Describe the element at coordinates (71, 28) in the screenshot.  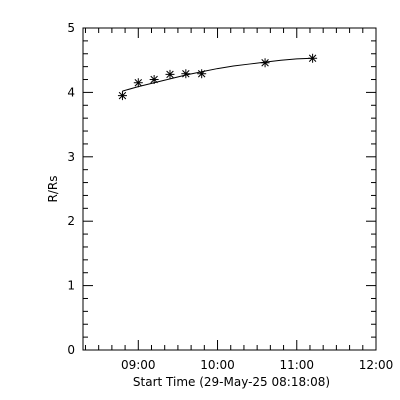
I see `y-tick-label: 5` at that location.